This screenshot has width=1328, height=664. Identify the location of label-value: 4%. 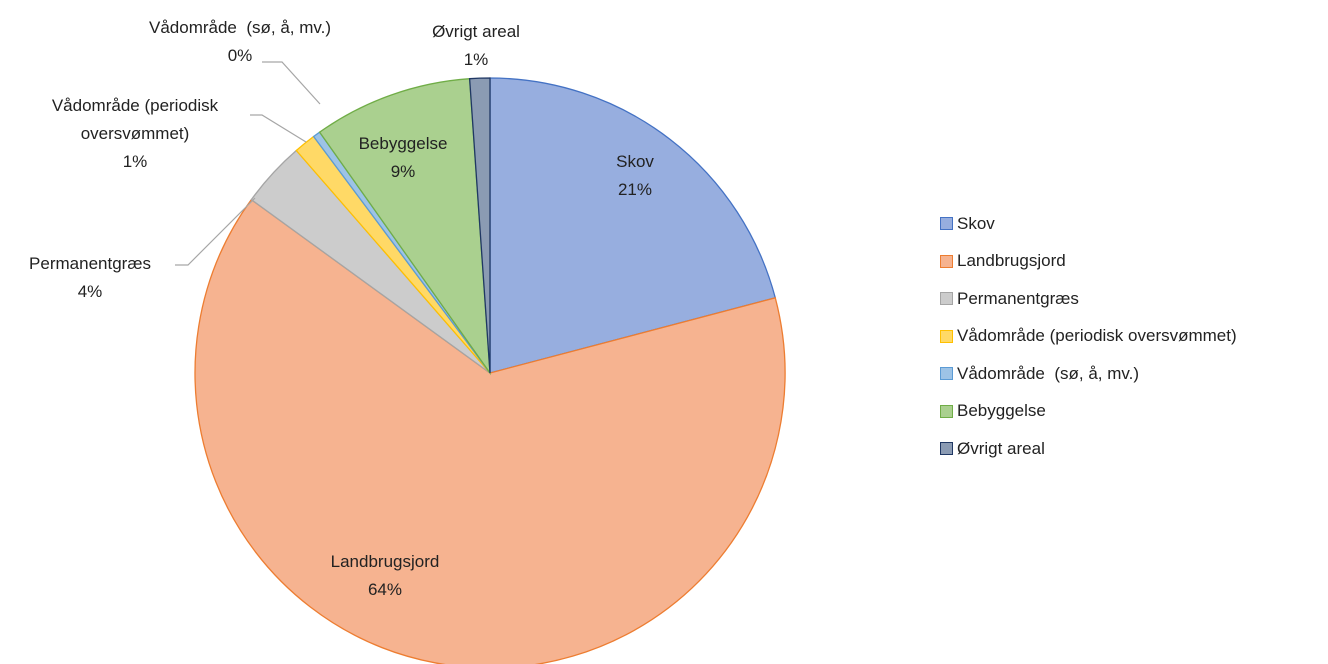
(90, 291).